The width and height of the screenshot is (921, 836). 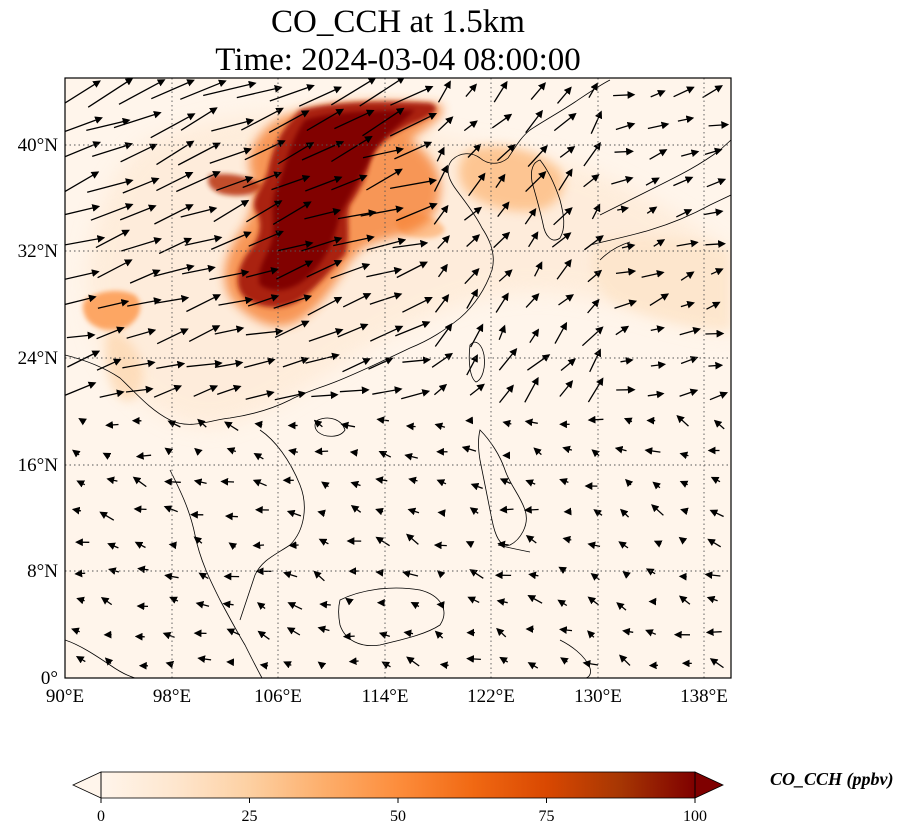 What do you see at coordinates (387, 696) in the screenshot?
I see `lon-tick-labels: 90°E 98°E 106°E 114°E 122°E 130°E 138°E` at bounding box center [387, 696].